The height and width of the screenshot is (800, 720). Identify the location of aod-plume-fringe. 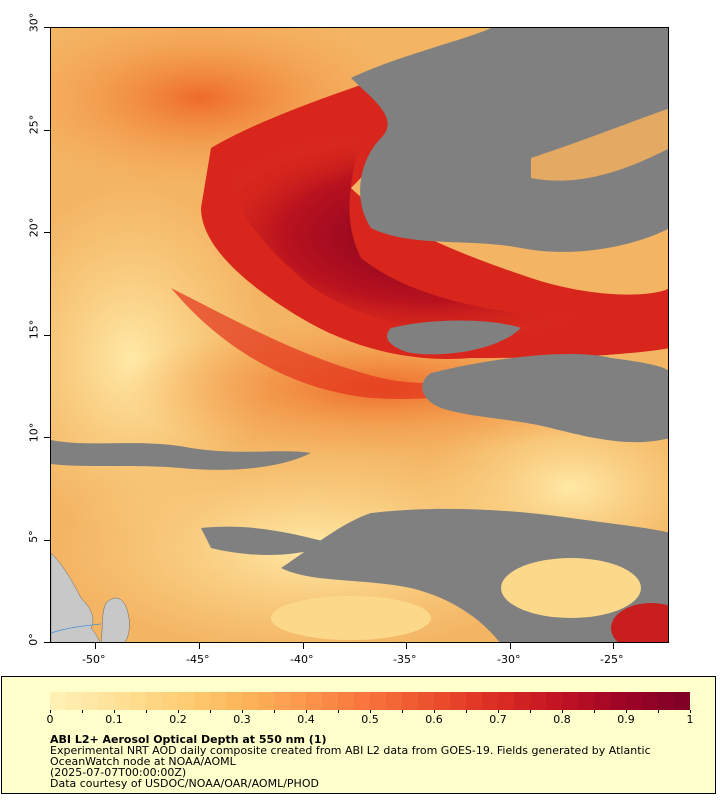
(371, 343).